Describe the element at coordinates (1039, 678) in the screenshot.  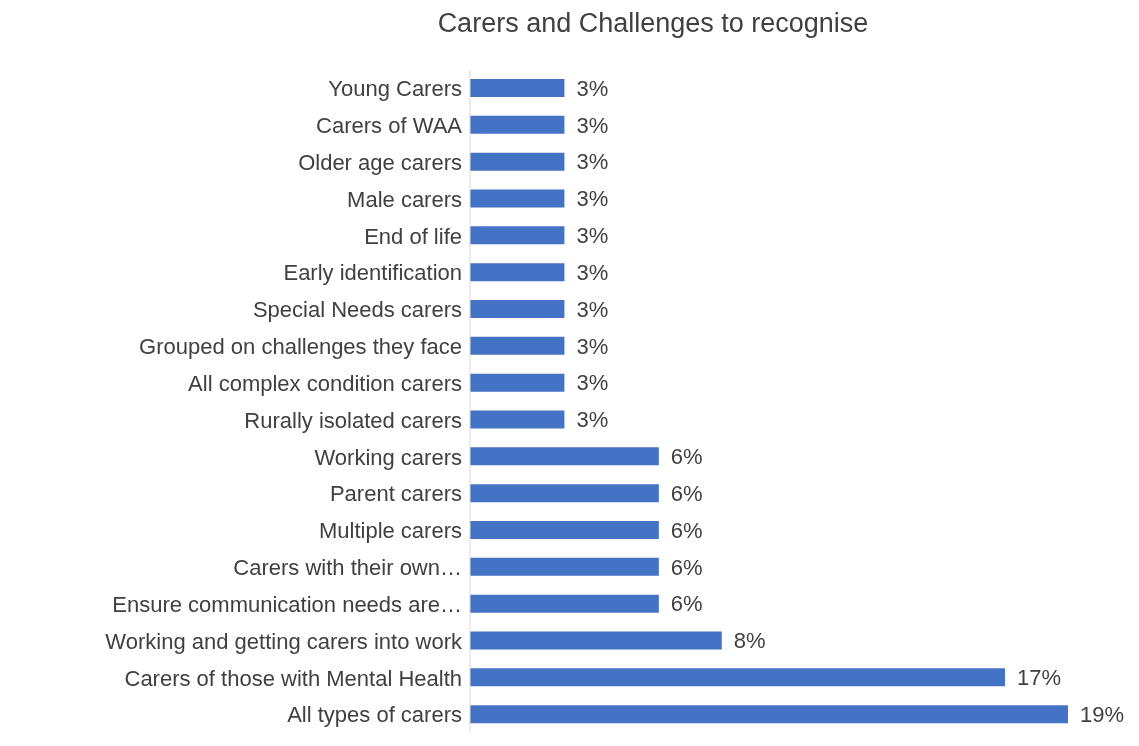
I see `data-label: 17%` at that location.